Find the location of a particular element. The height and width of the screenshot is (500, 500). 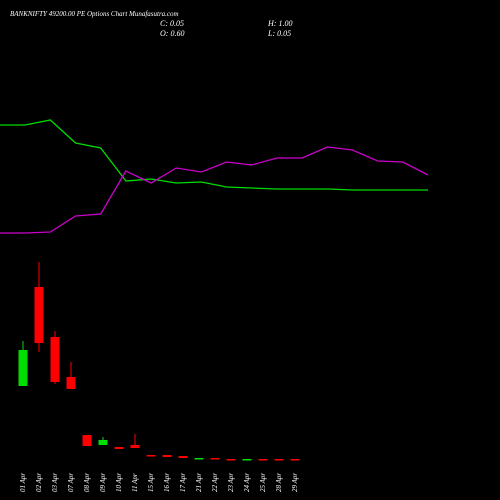

x-tick-label: 09 Apr is located at coordinates (103, 482).